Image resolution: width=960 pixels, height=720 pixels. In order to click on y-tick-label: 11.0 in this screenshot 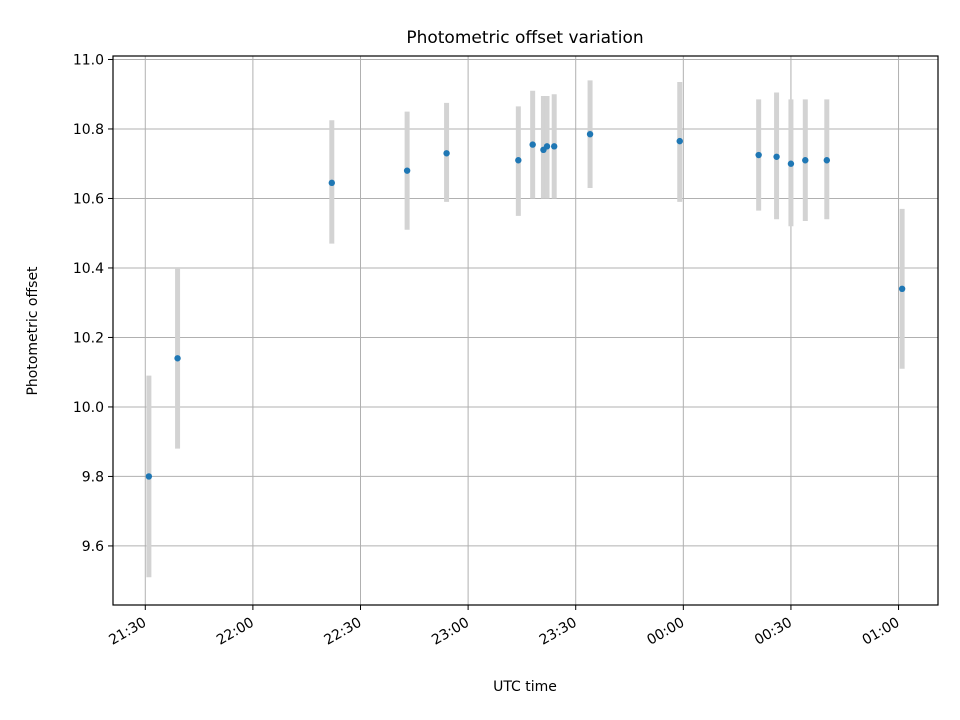, I will do `click(88, 60)`.